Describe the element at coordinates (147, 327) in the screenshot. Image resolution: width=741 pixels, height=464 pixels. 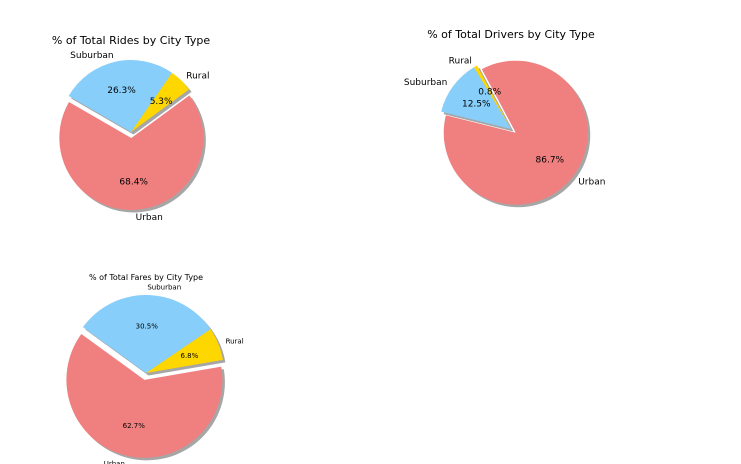
I see `pct-label-suburban: 30.5%` at that location.